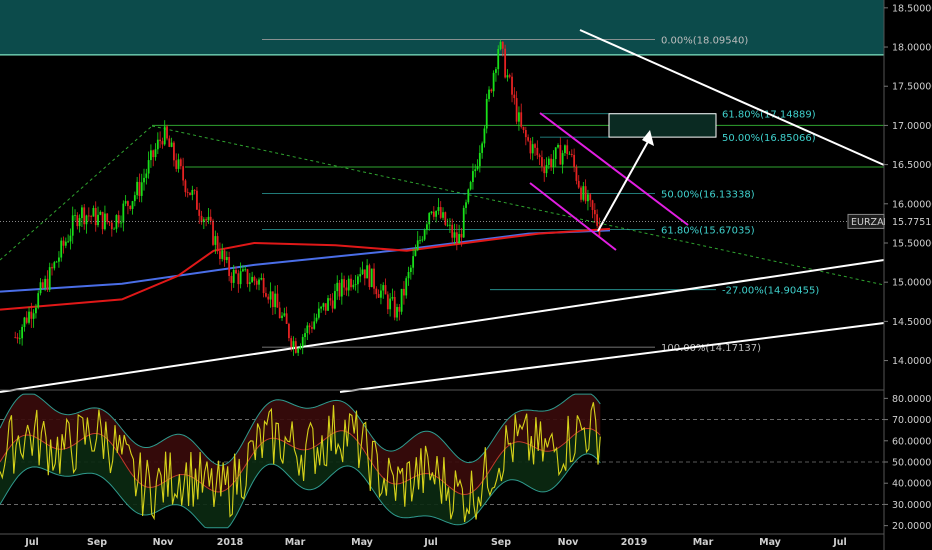 This screenshot has height=550, width=932. I want to click on rsi-line, so click(300, 462).